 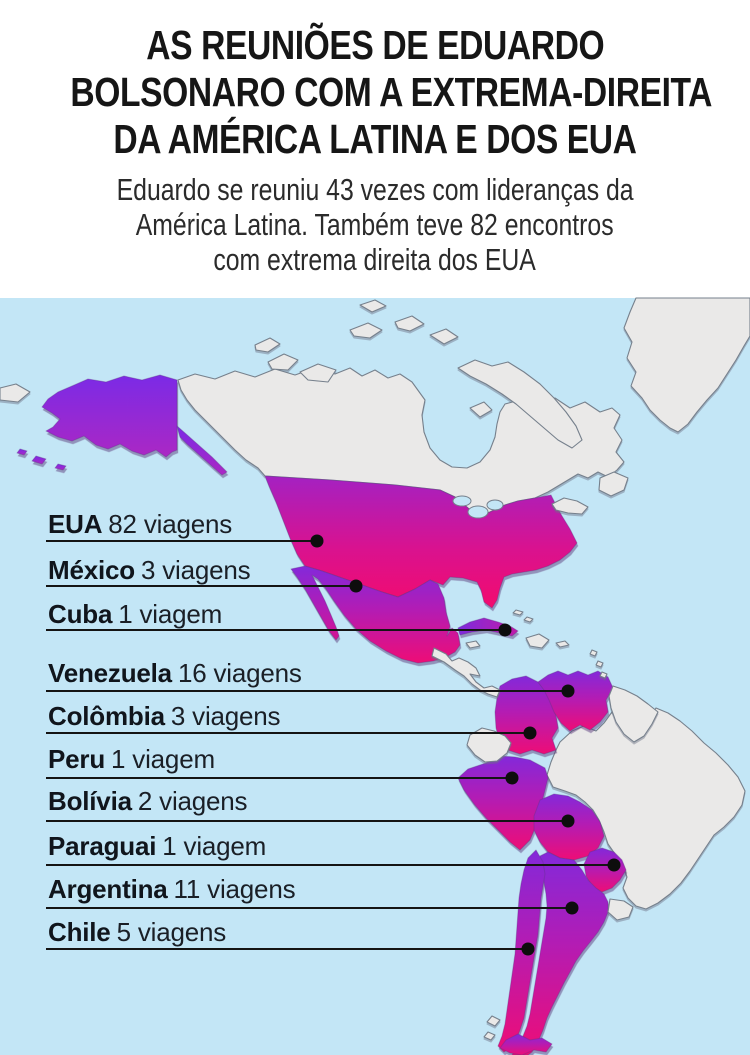 What do you see at coordinates (568, 821) in the screenshot?
I see `map-dot-bolivia` at bounding box center [568, 821].